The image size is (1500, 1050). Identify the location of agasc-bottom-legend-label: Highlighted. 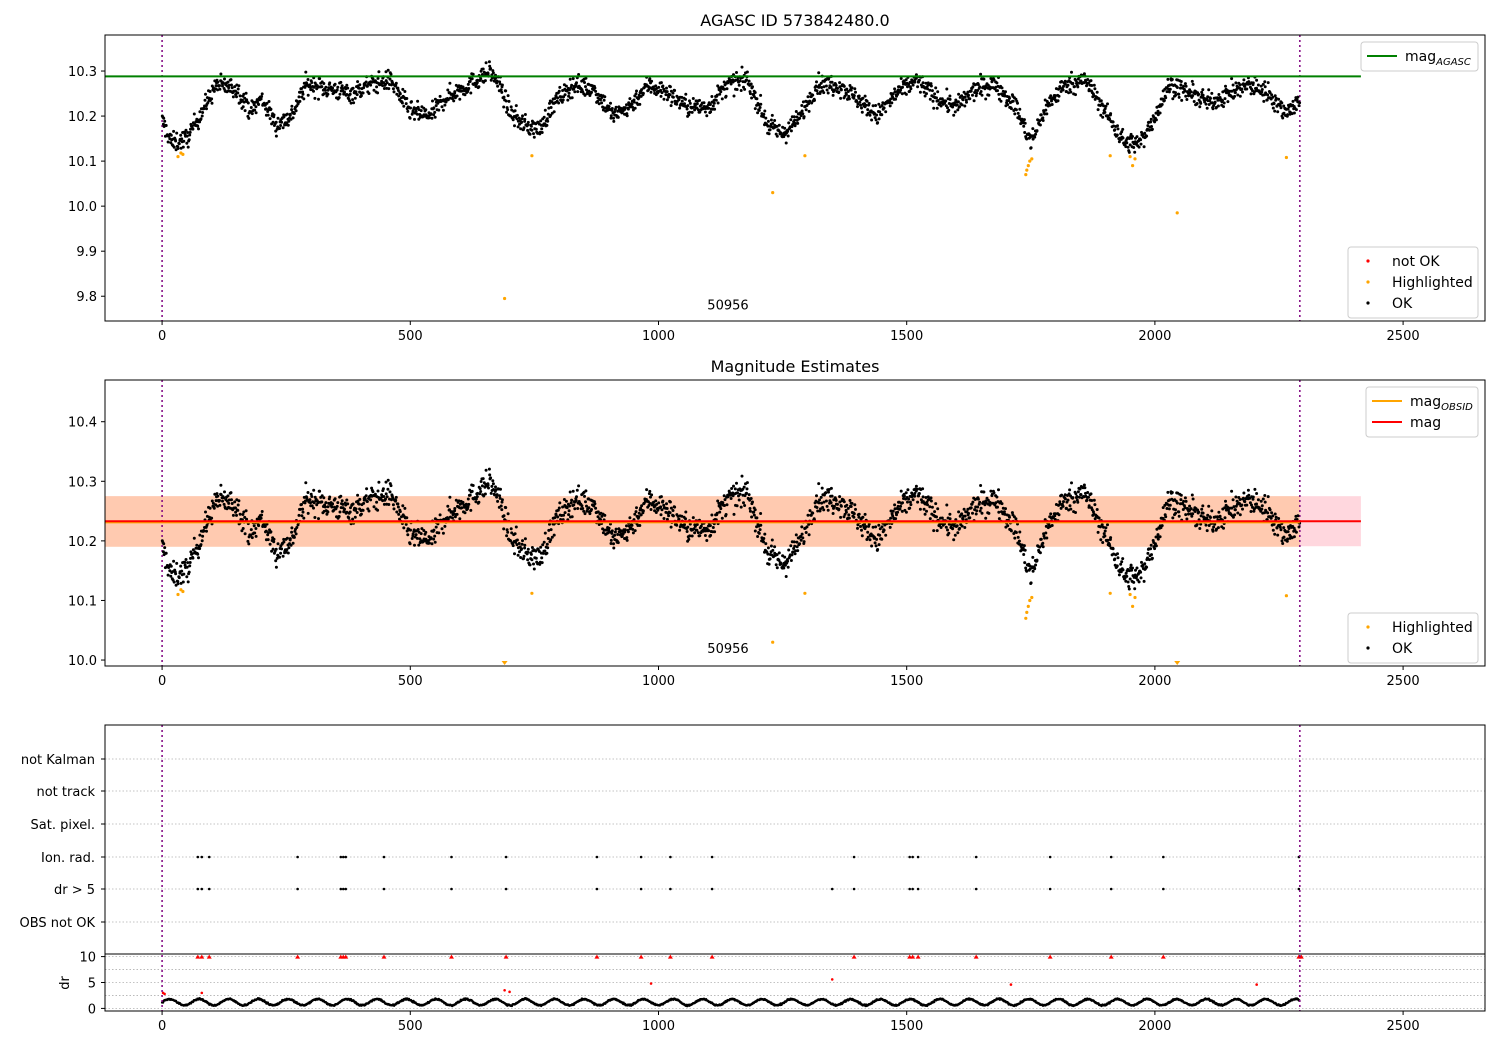
(1432, 283).